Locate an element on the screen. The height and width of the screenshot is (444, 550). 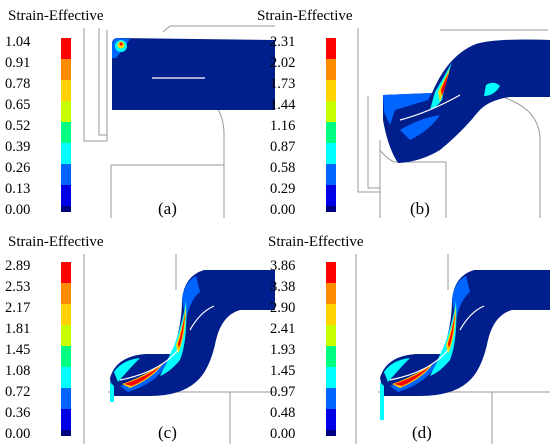
colorbar-tick-label: 0.78 is located at coordinates (17, 84).